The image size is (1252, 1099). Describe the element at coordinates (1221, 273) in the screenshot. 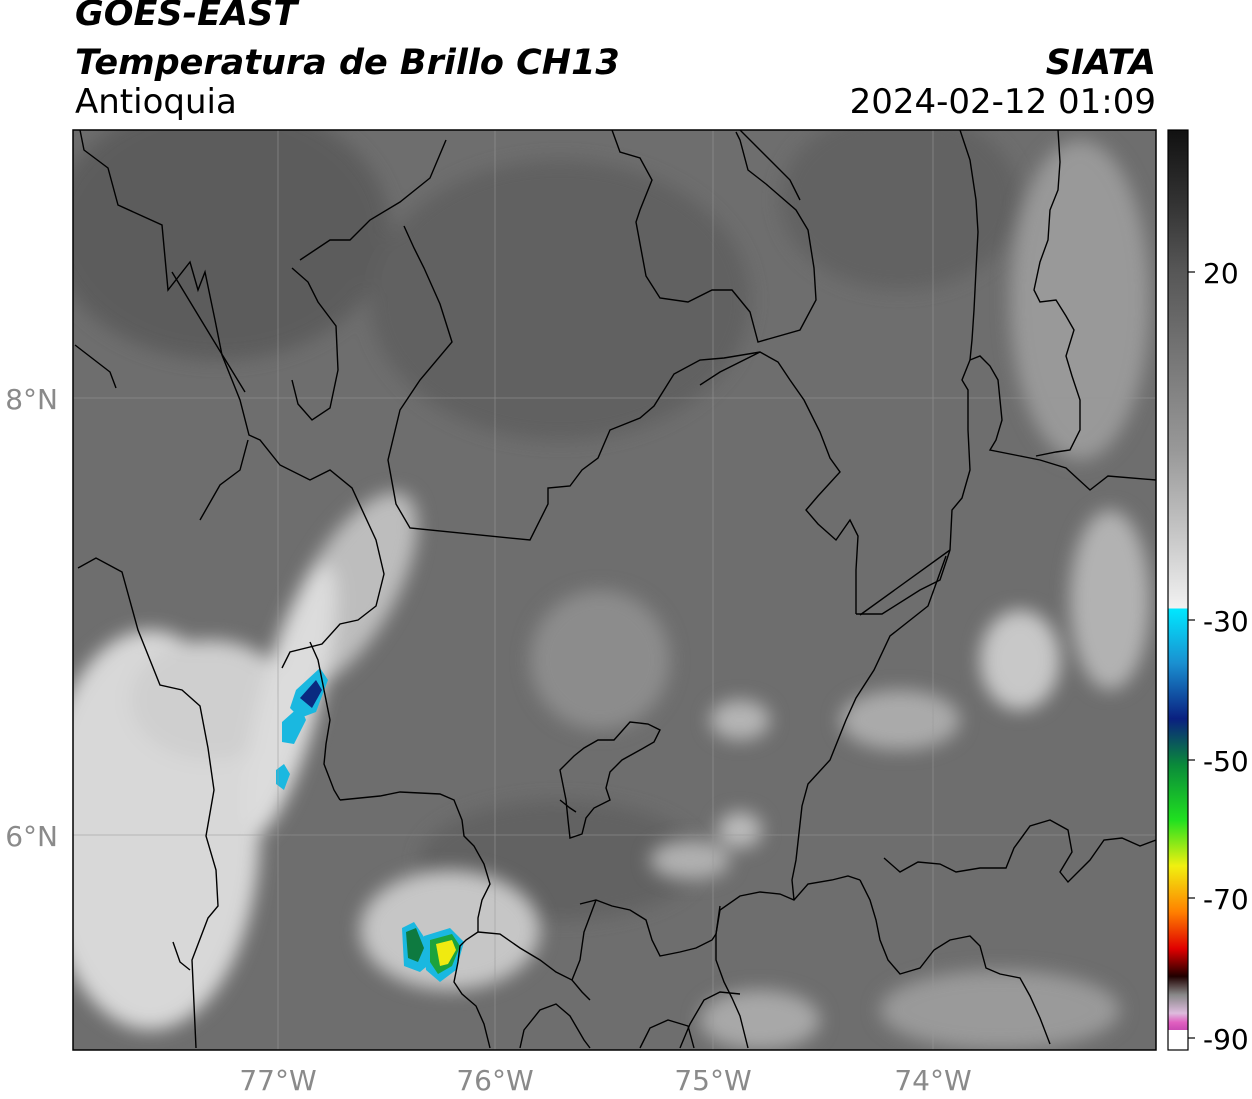

I see `colorbar-tick: 20` at that location.